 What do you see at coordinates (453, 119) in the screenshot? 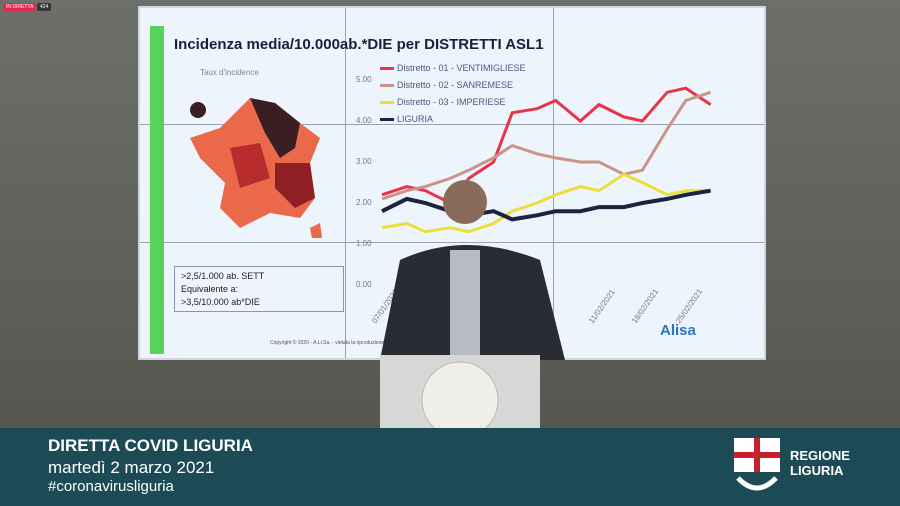
I see `legend-item: LIGURIA` at bounding box center [453, 119].